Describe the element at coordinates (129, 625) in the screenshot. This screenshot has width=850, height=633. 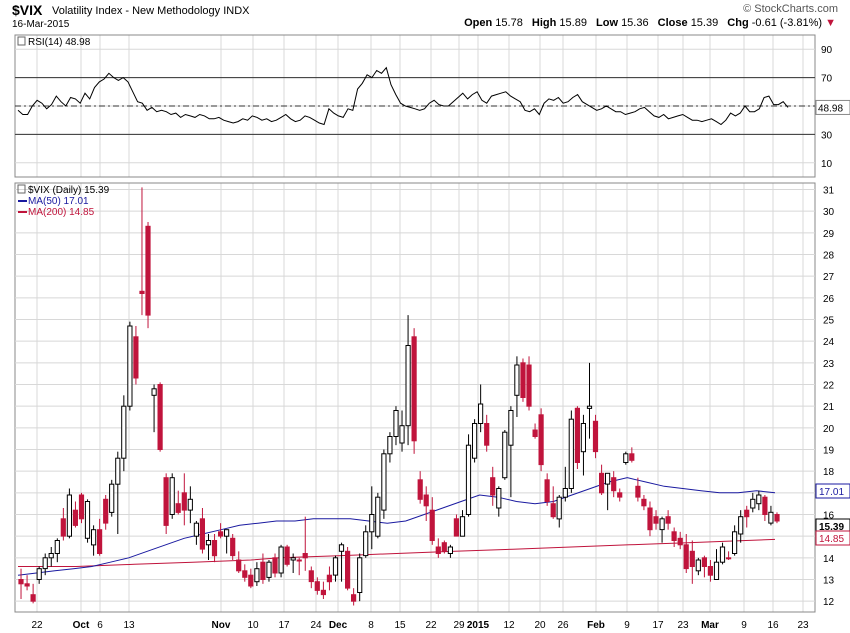
I see `x-tick-label: 13` at that location.